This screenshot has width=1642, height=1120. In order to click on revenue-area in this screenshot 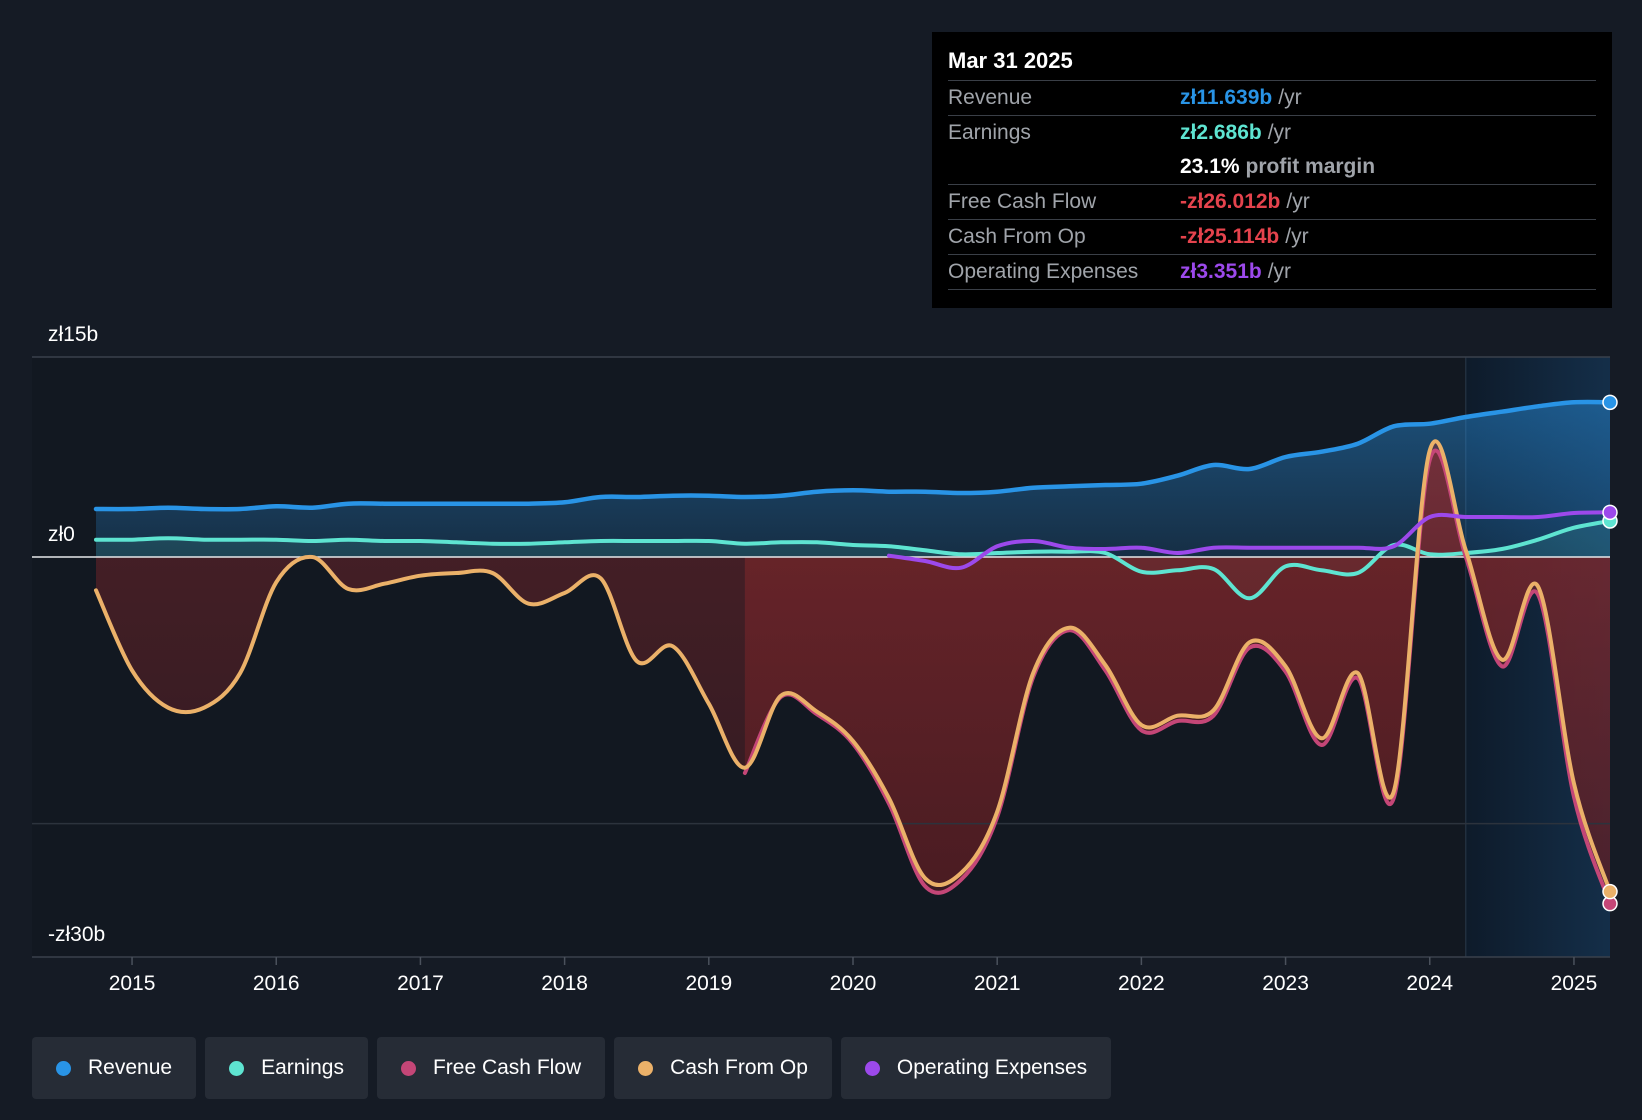, I will do `click(853, 479)`.